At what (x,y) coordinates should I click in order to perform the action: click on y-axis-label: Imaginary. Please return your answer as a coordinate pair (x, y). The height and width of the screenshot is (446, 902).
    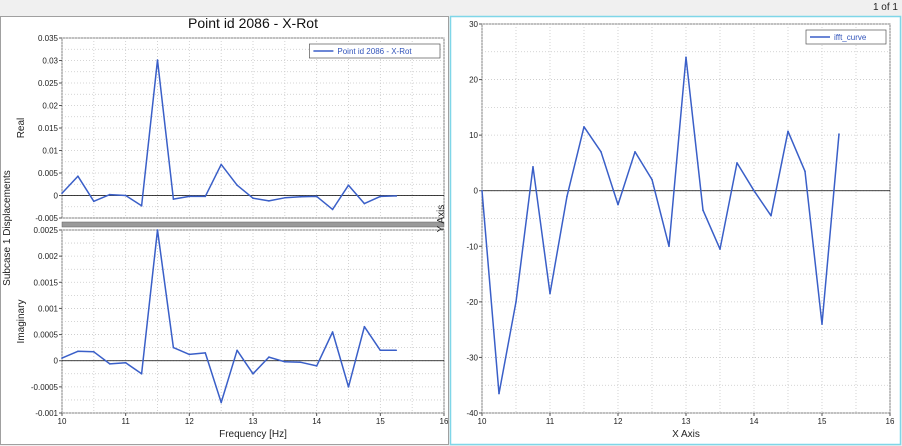
    Looking at the image, I should click on (21, 322).